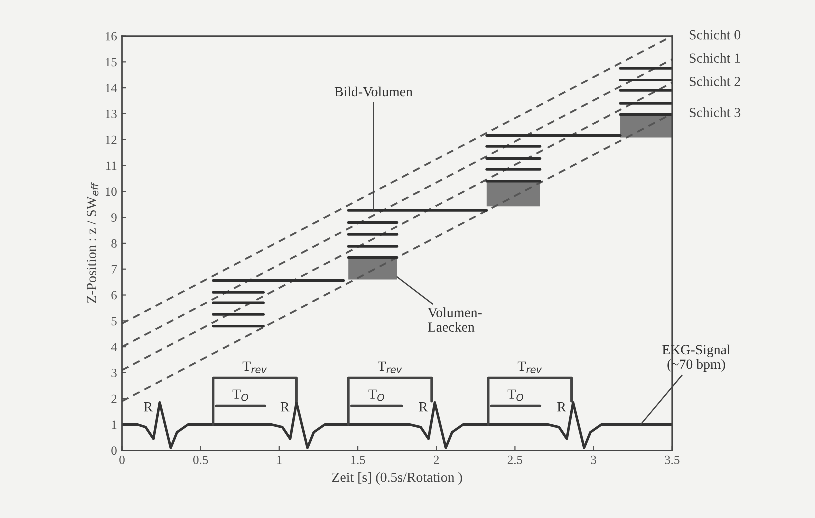  What do you see at coordinates (114, 218) in the screenshot?
I see `y-tick-label: 9` at bounding box center [114, 218].